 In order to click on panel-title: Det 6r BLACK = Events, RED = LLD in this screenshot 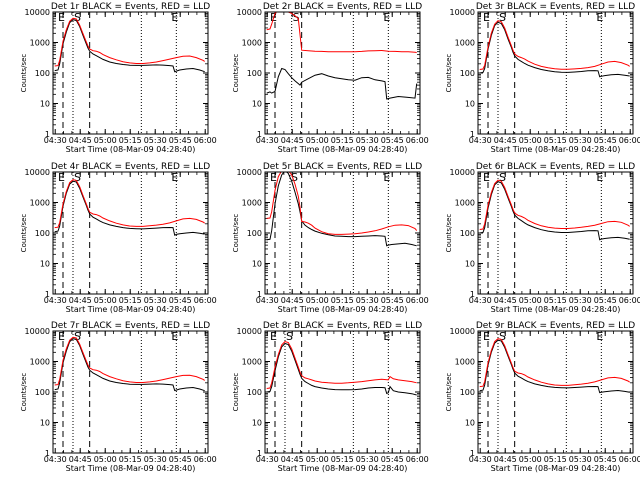, I will do `click(555, 167)`.